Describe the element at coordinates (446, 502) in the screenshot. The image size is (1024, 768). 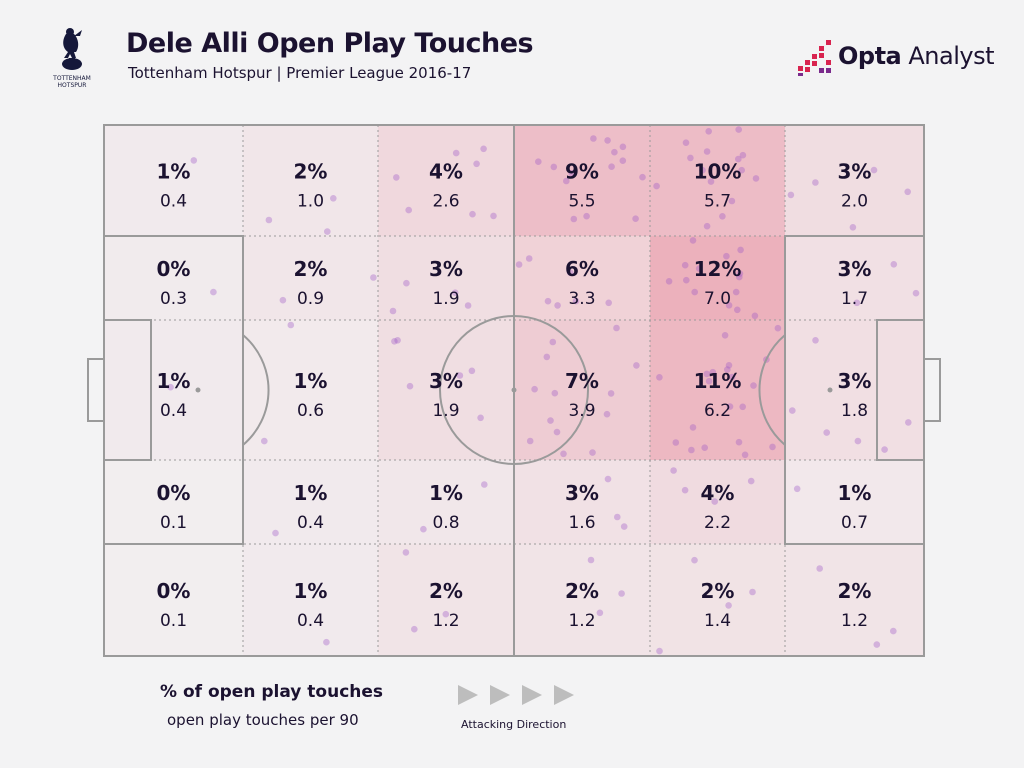
I see `heat-cell-r3-c2` at that location.